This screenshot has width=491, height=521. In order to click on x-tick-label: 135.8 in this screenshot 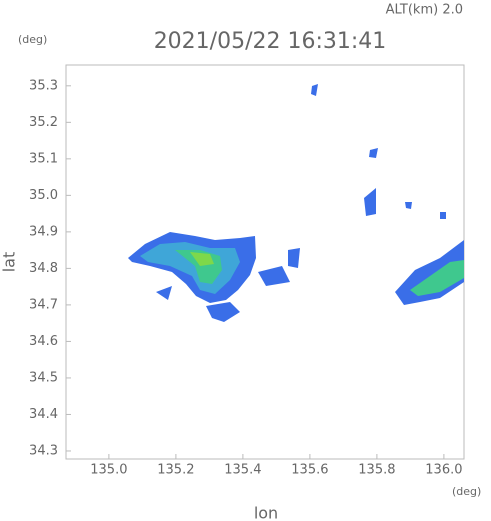, I will do `click(376, 470)`.